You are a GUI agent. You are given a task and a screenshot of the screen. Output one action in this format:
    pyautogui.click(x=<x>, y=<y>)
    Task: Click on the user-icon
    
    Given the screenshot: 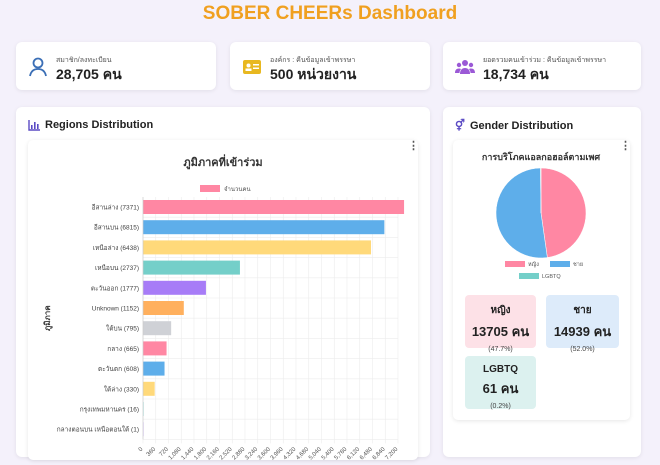 What is the action you would take?
    pyautogui.click(x=38, y=67)
    